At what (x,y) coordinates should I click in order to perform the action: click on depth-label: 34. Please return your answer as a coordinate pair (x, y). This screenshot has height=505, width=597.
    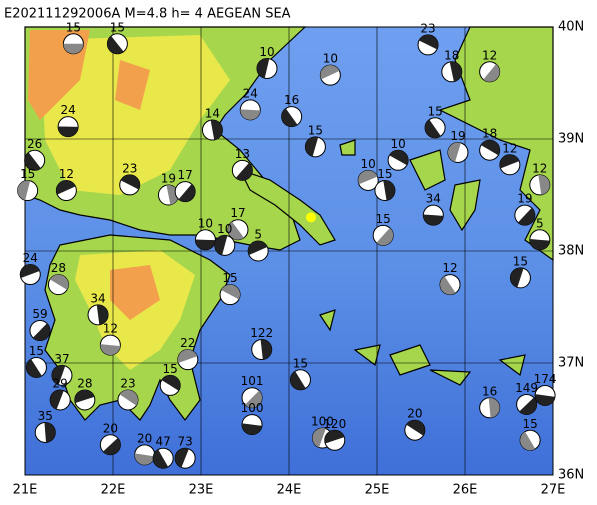
    Looking at the image, I should click on (433, 199).